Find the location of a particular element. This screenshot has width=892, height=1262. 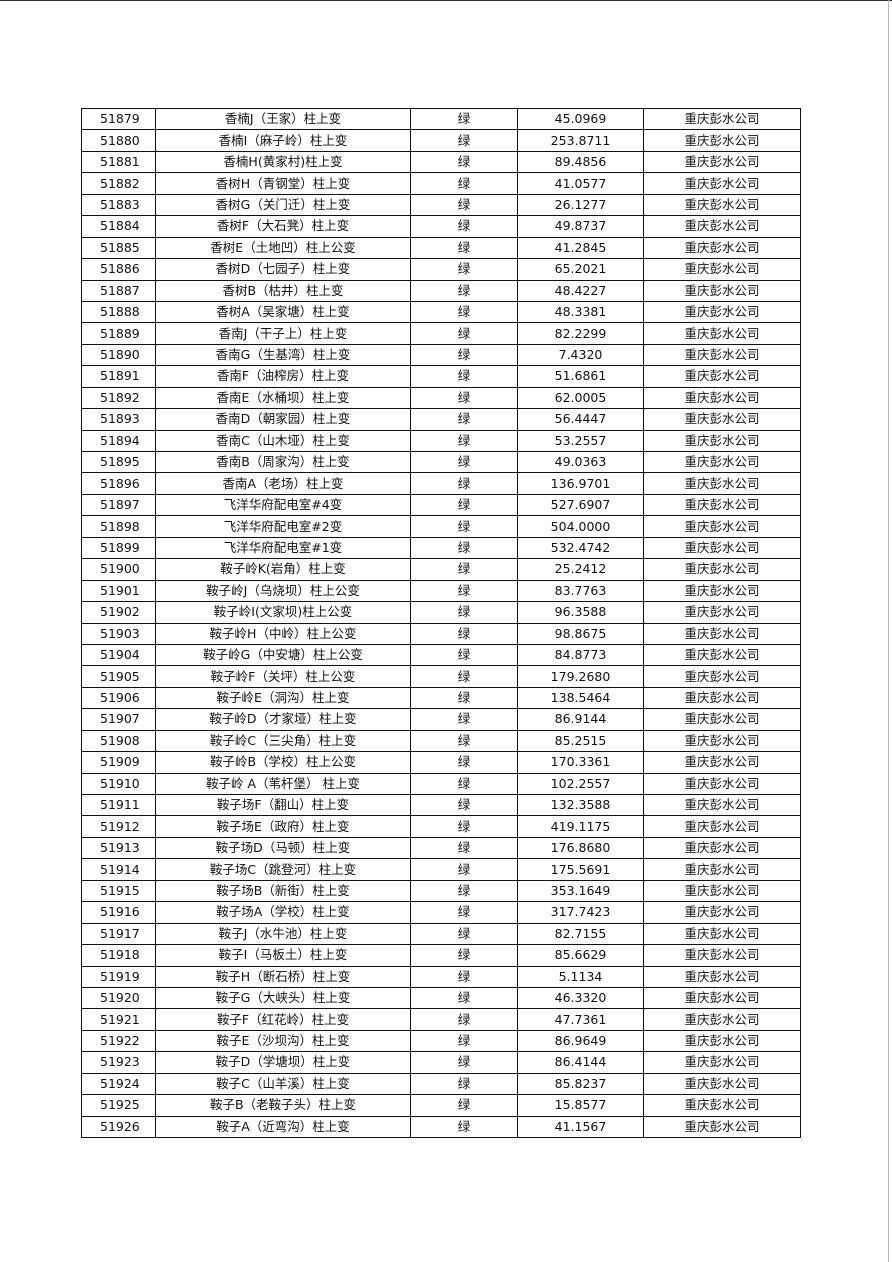

name-cell: 鞍子岭G（中安塘）柱上公变 is located at coordinates (283, 655).